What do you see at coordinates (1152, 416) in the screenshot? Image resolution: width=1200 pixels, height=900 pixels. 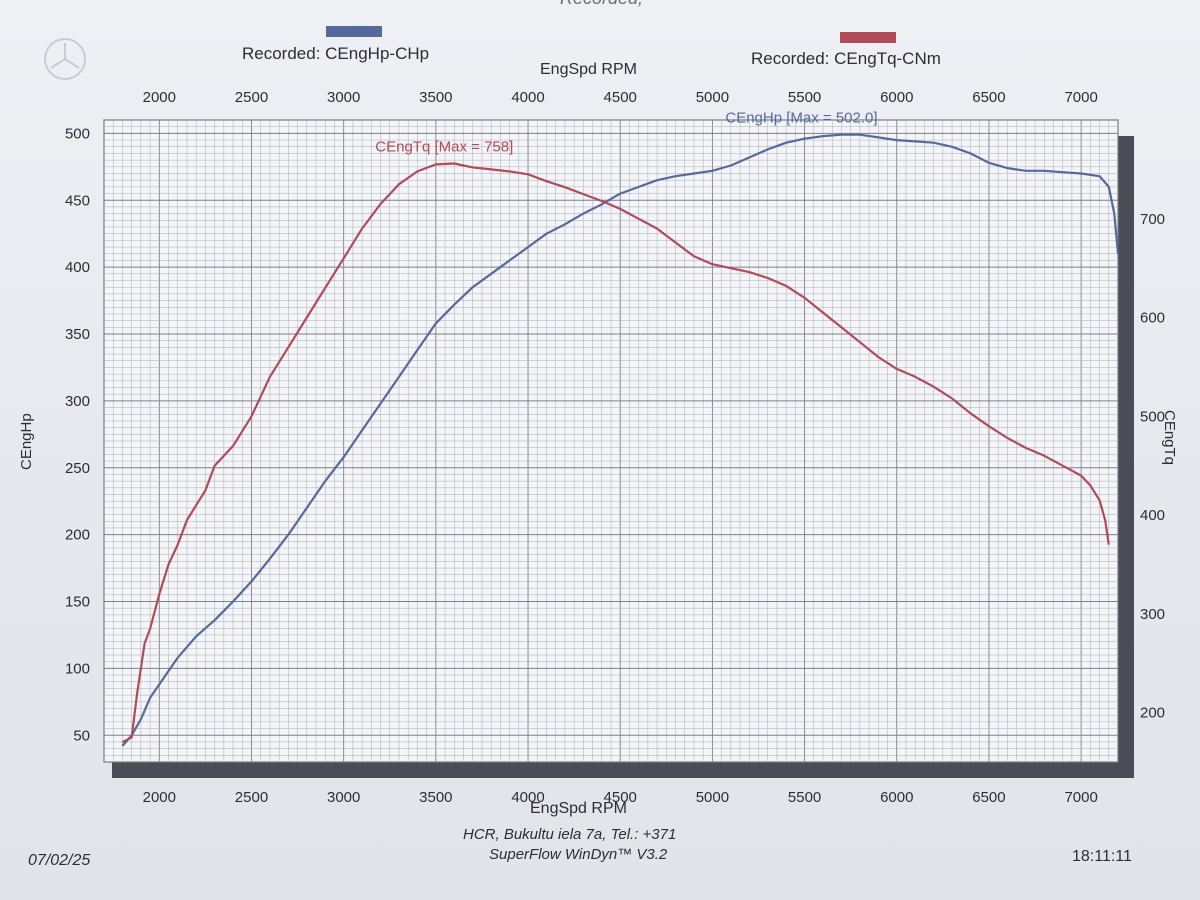 I see `y-tick-label-right: 500` at bounding box center [1152, 416].